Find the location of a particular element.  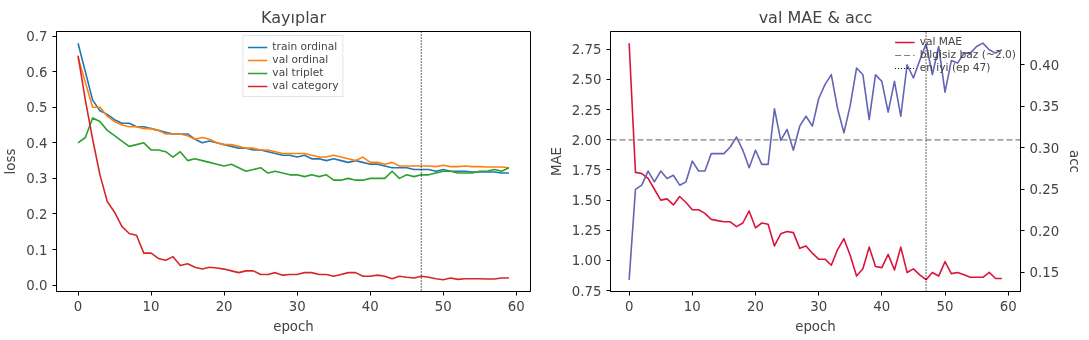

chart-title: val MAE & acc is located at coordinates (815, 17).